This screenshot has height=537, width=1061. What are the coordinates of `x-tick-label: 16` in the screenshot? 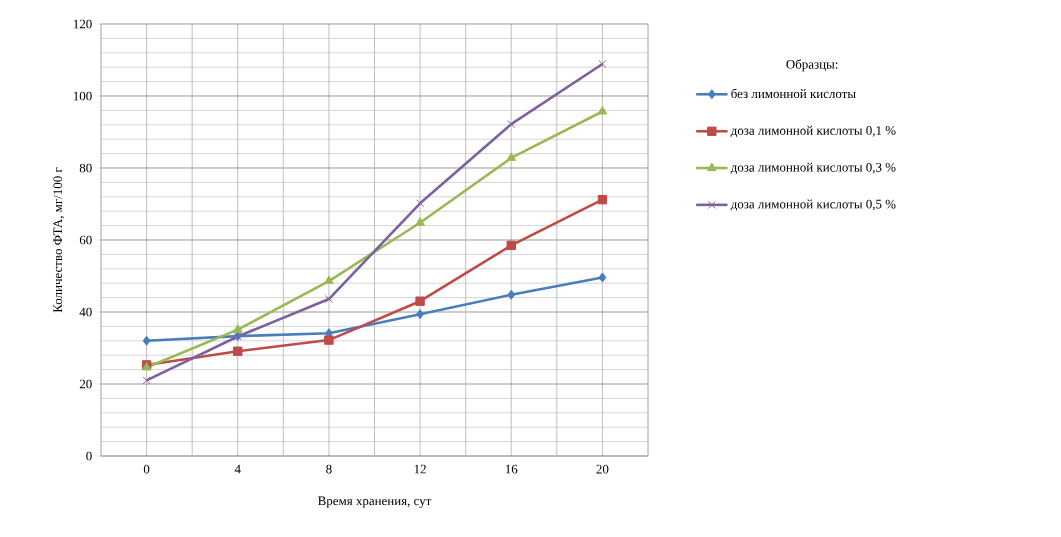 It's located at (511, 469).